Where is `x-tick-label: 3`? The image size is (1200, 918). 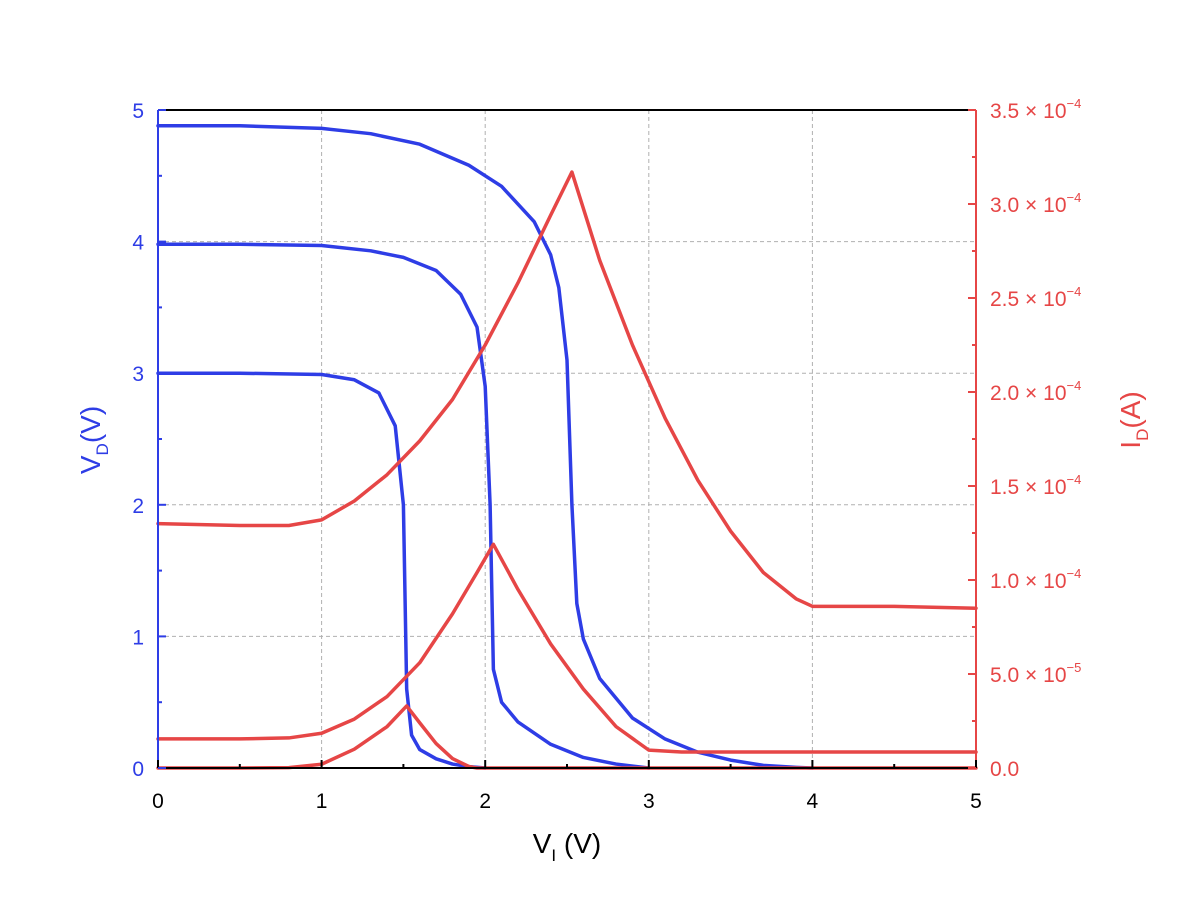 x-tick-label: 3 is located at coordinates (649, 801).